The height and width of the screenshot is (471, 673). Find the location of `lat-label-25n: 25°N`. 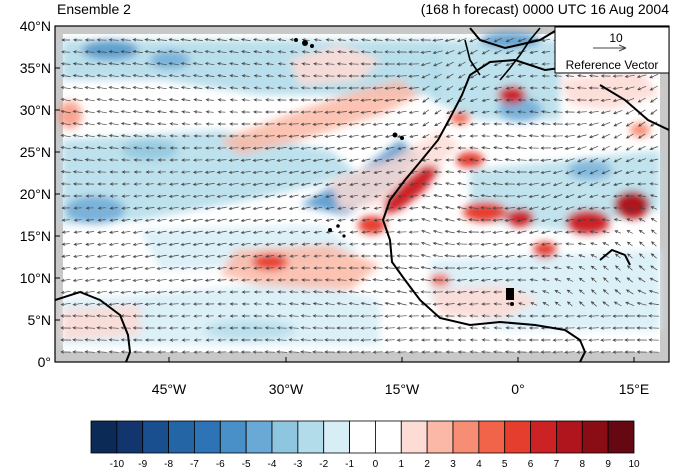

lat-label-25n: 25°N is located at coordinates (35, 152).